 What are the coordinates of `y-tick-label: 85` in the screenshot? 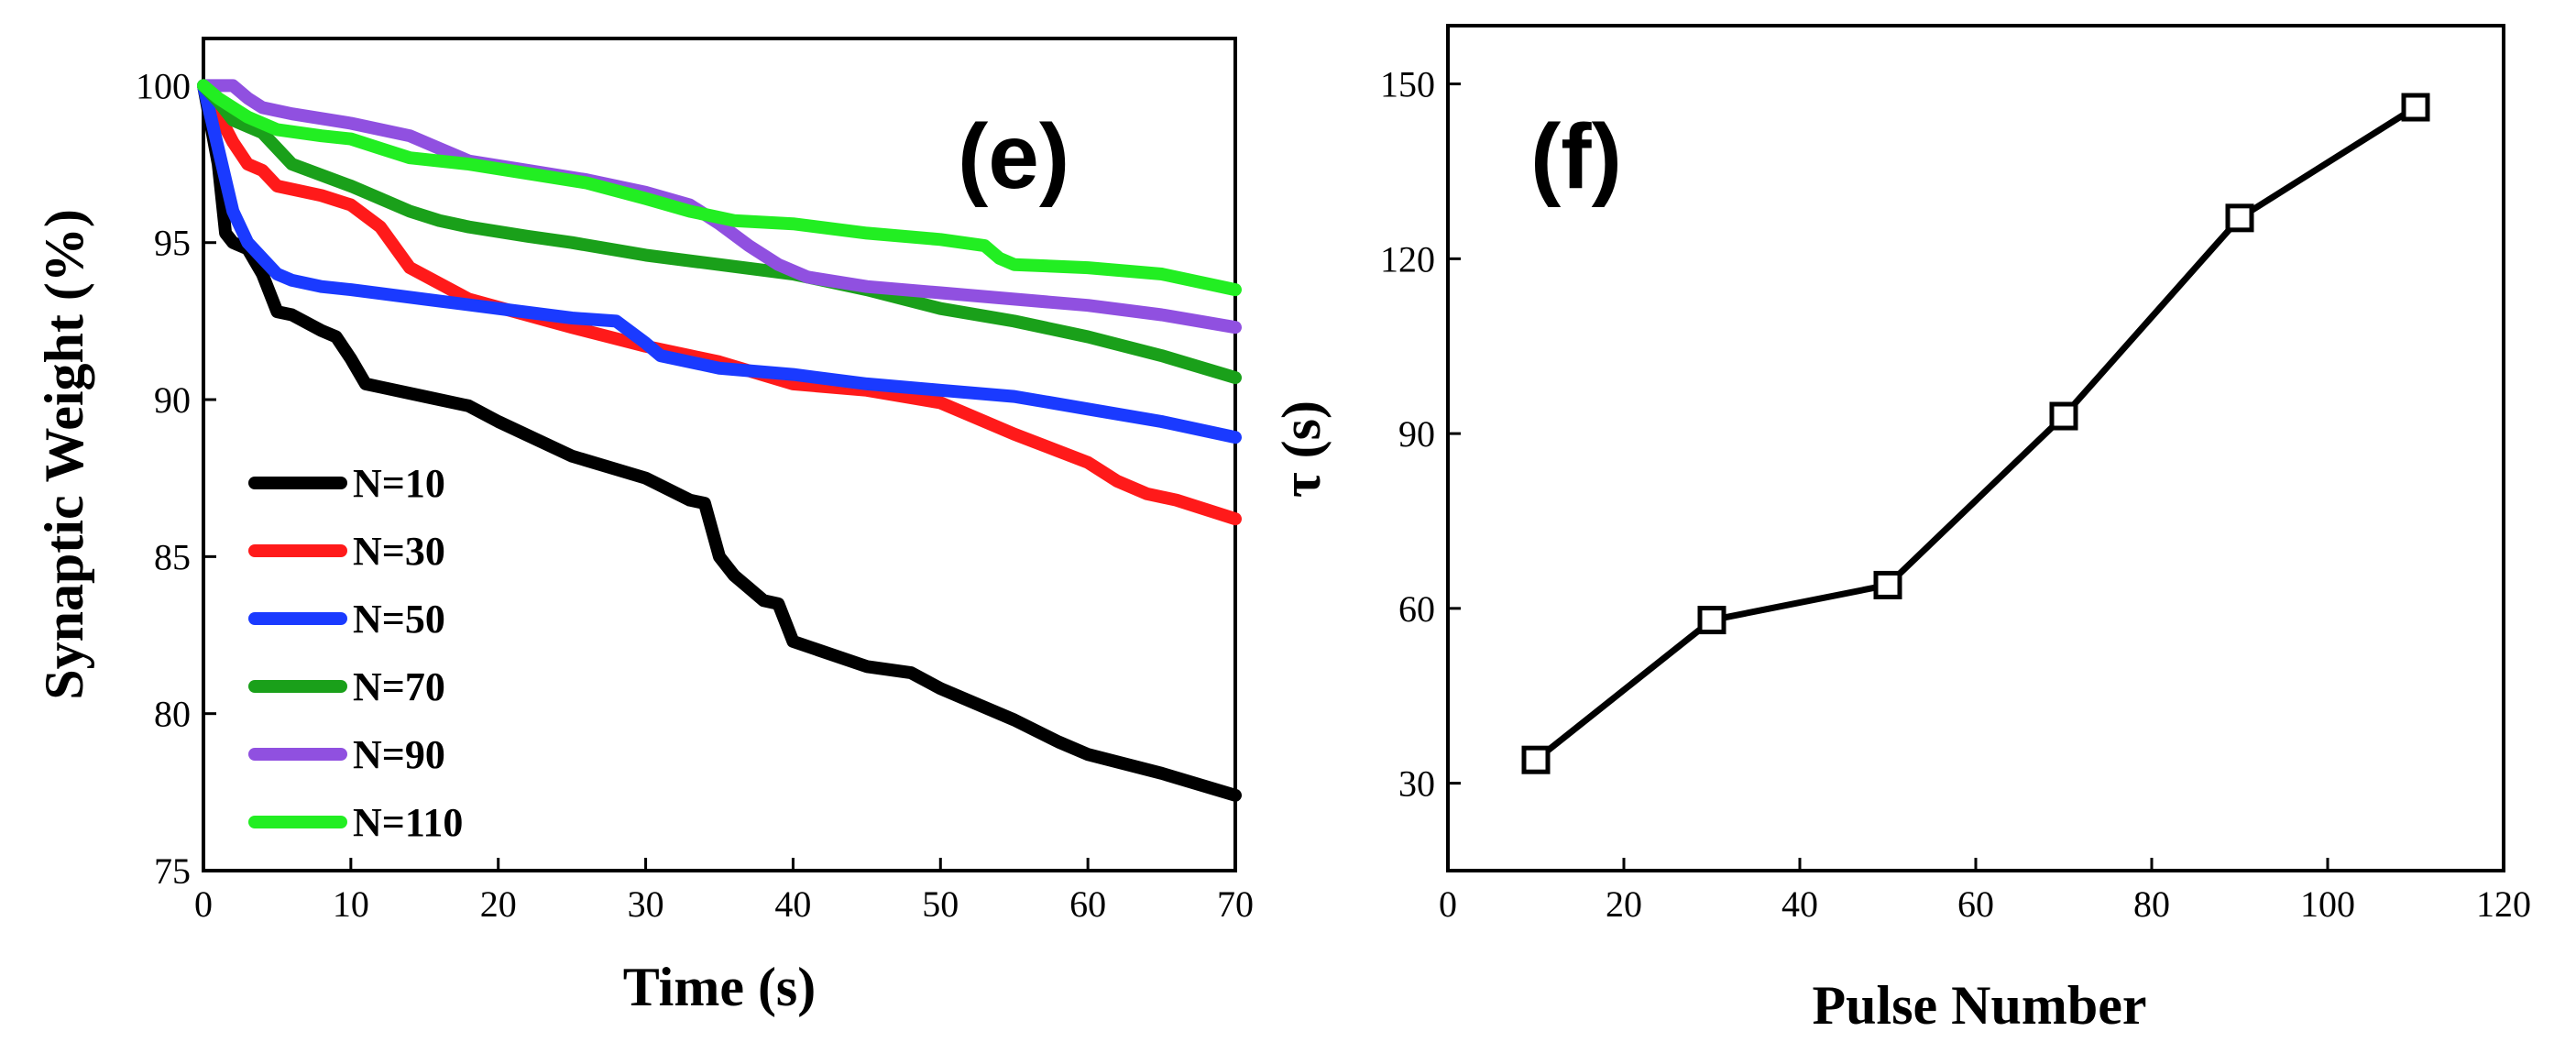 It's located at (172, 556).